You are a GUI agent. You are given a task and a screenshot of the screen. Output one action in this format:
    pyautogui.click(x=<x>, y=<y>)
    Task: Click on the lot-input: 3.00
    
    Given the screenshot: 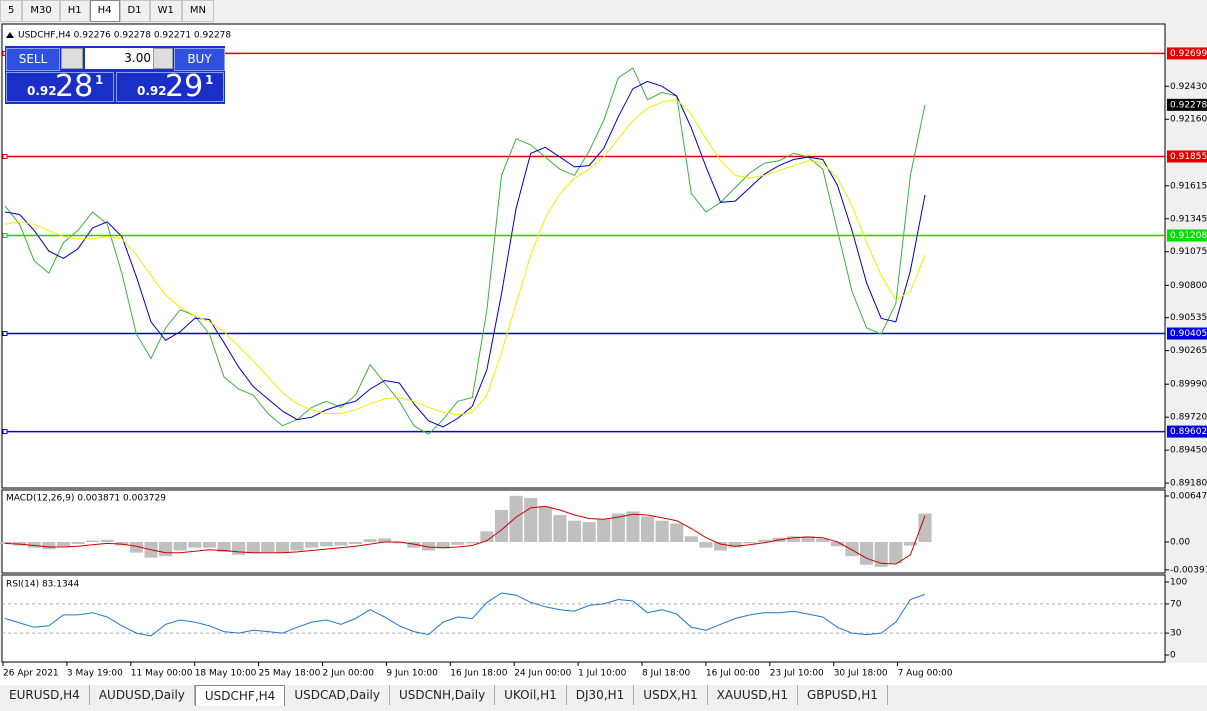 What is the action you would take?
    pyautogui.click(x=119, y=58)
    